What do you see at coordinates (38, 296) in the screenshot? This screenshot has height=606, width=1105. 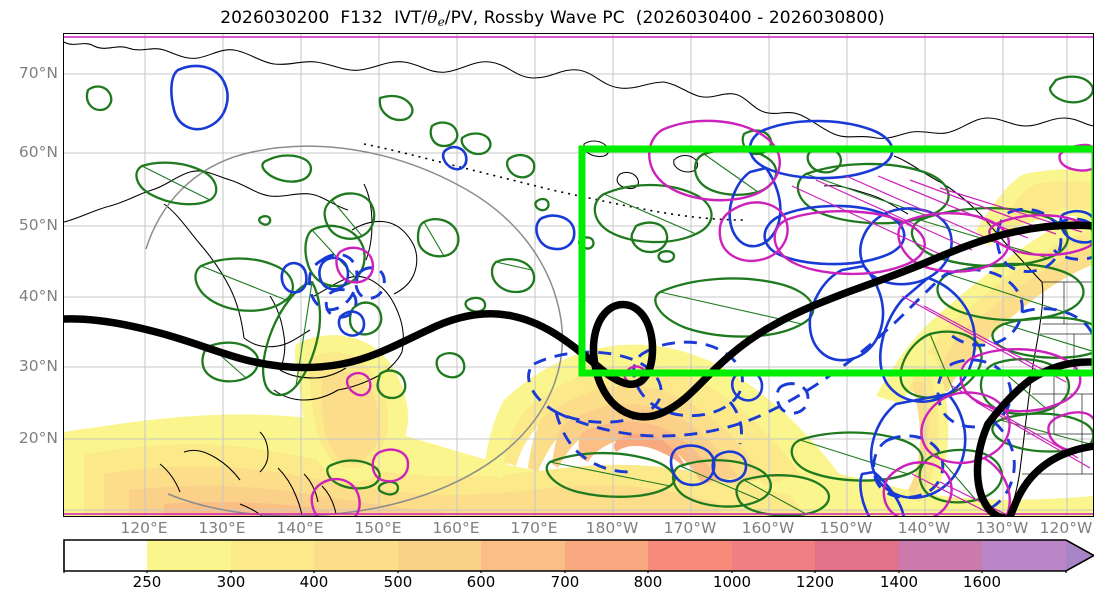 I see `ytick-label-40N: 40°N` at bounding box center [38, 296].